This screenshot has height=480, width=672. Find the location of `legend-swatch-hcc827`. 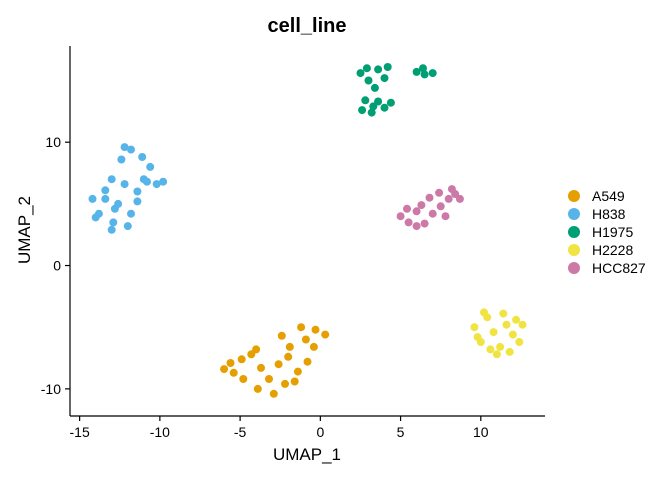

legend-swatch-hcc827 is located at coordinates (574, 268).